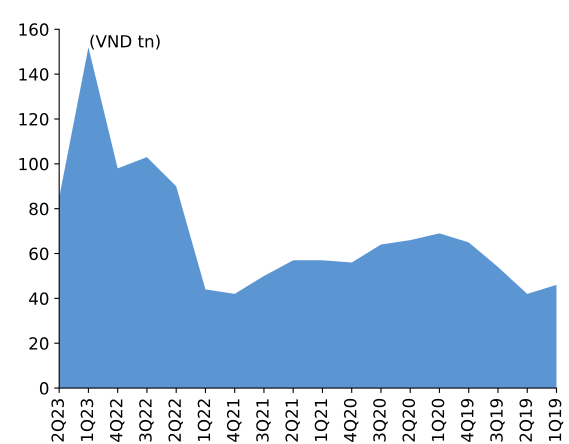  I want to click on x-tick-label: 4Q22, so click(117, 420).